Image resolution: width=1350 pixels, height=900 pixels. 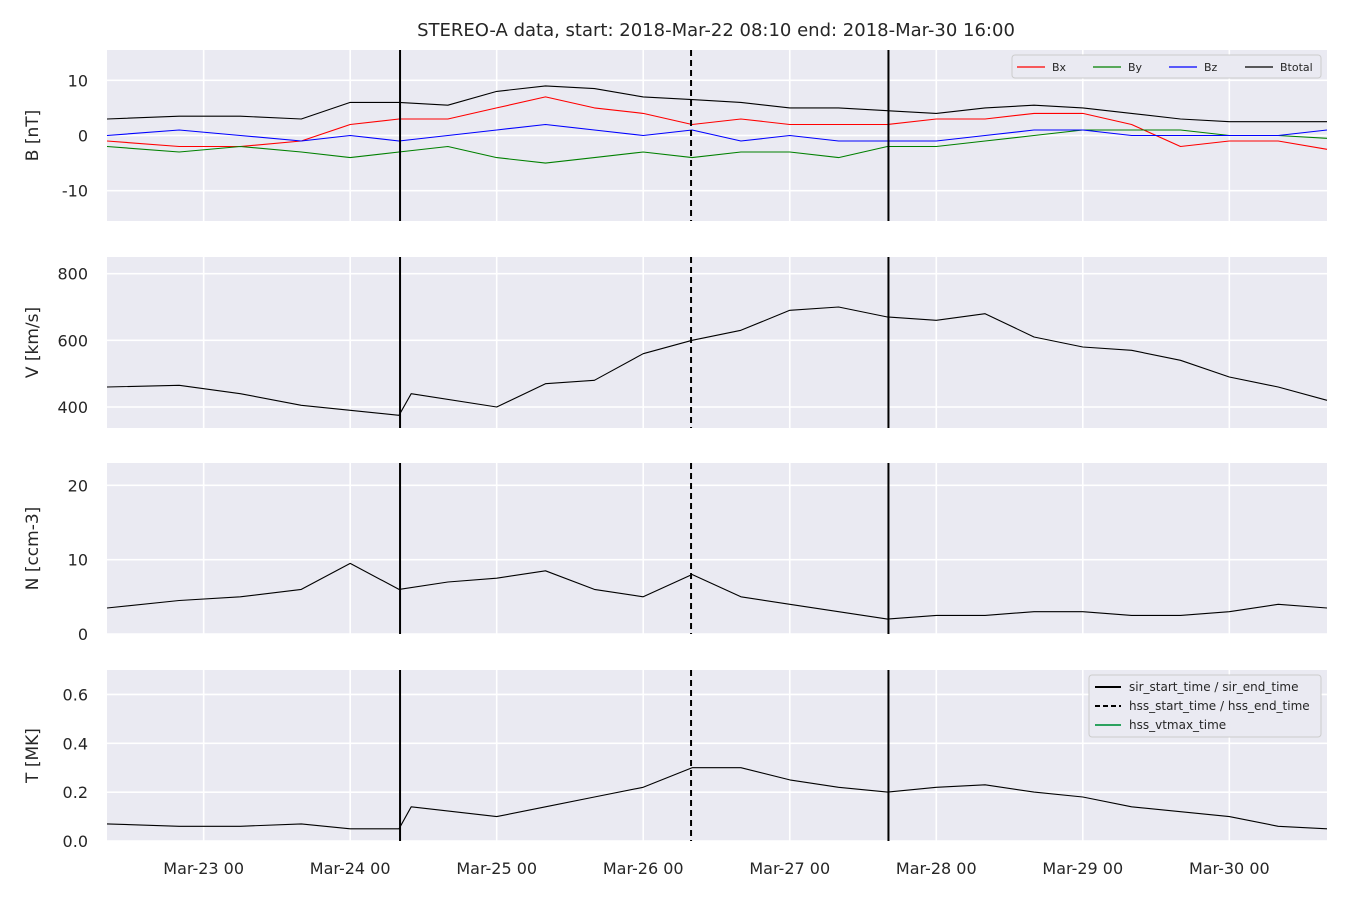 I want to click on b-legend: Bx By Bz Btotal, so click(x=1166, y=66).